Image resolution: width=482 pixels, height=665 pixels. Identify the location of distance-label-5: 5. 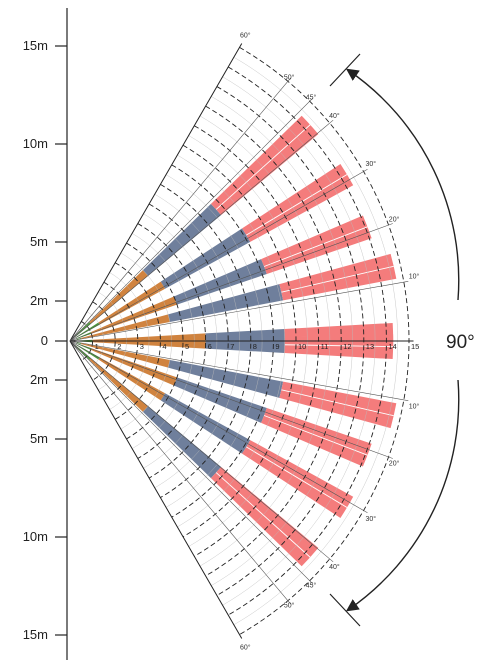
(187, 346).